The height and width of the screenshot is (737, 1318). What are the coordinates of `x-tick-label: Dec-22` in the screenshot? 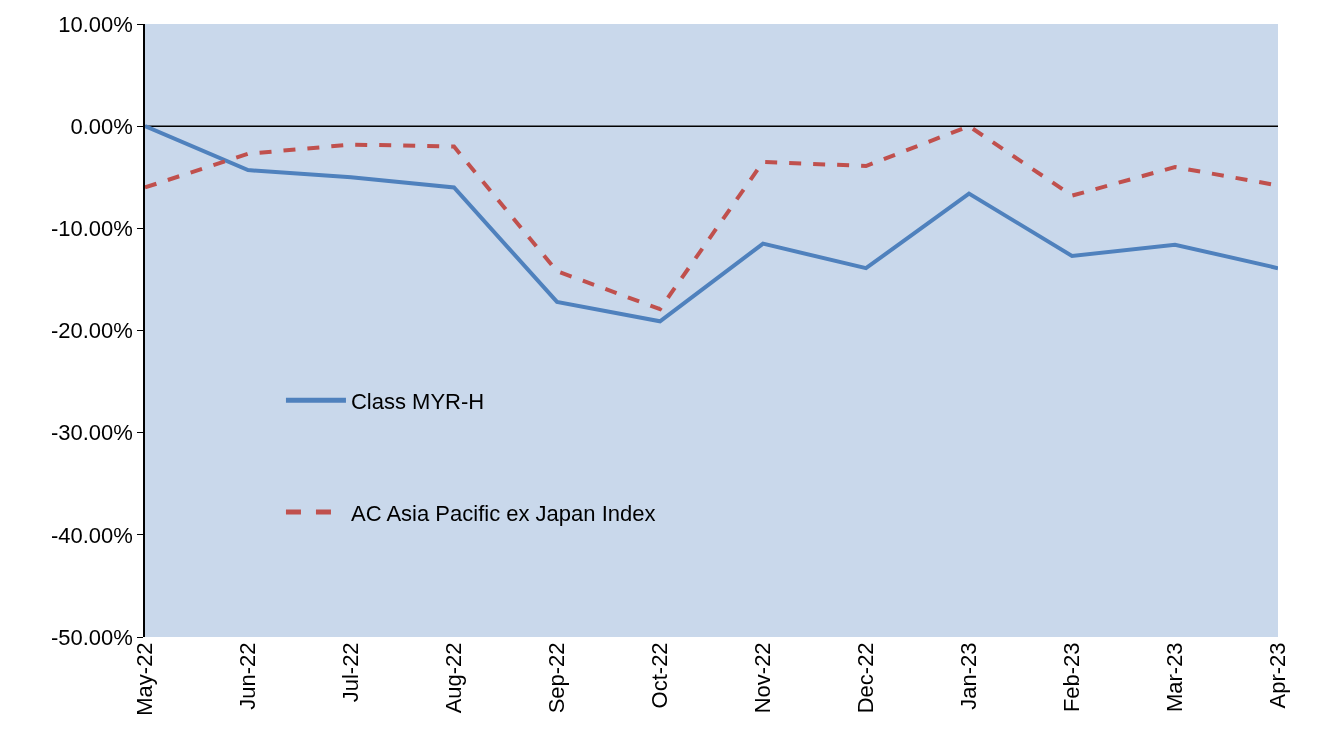 It's located at (866, 678).